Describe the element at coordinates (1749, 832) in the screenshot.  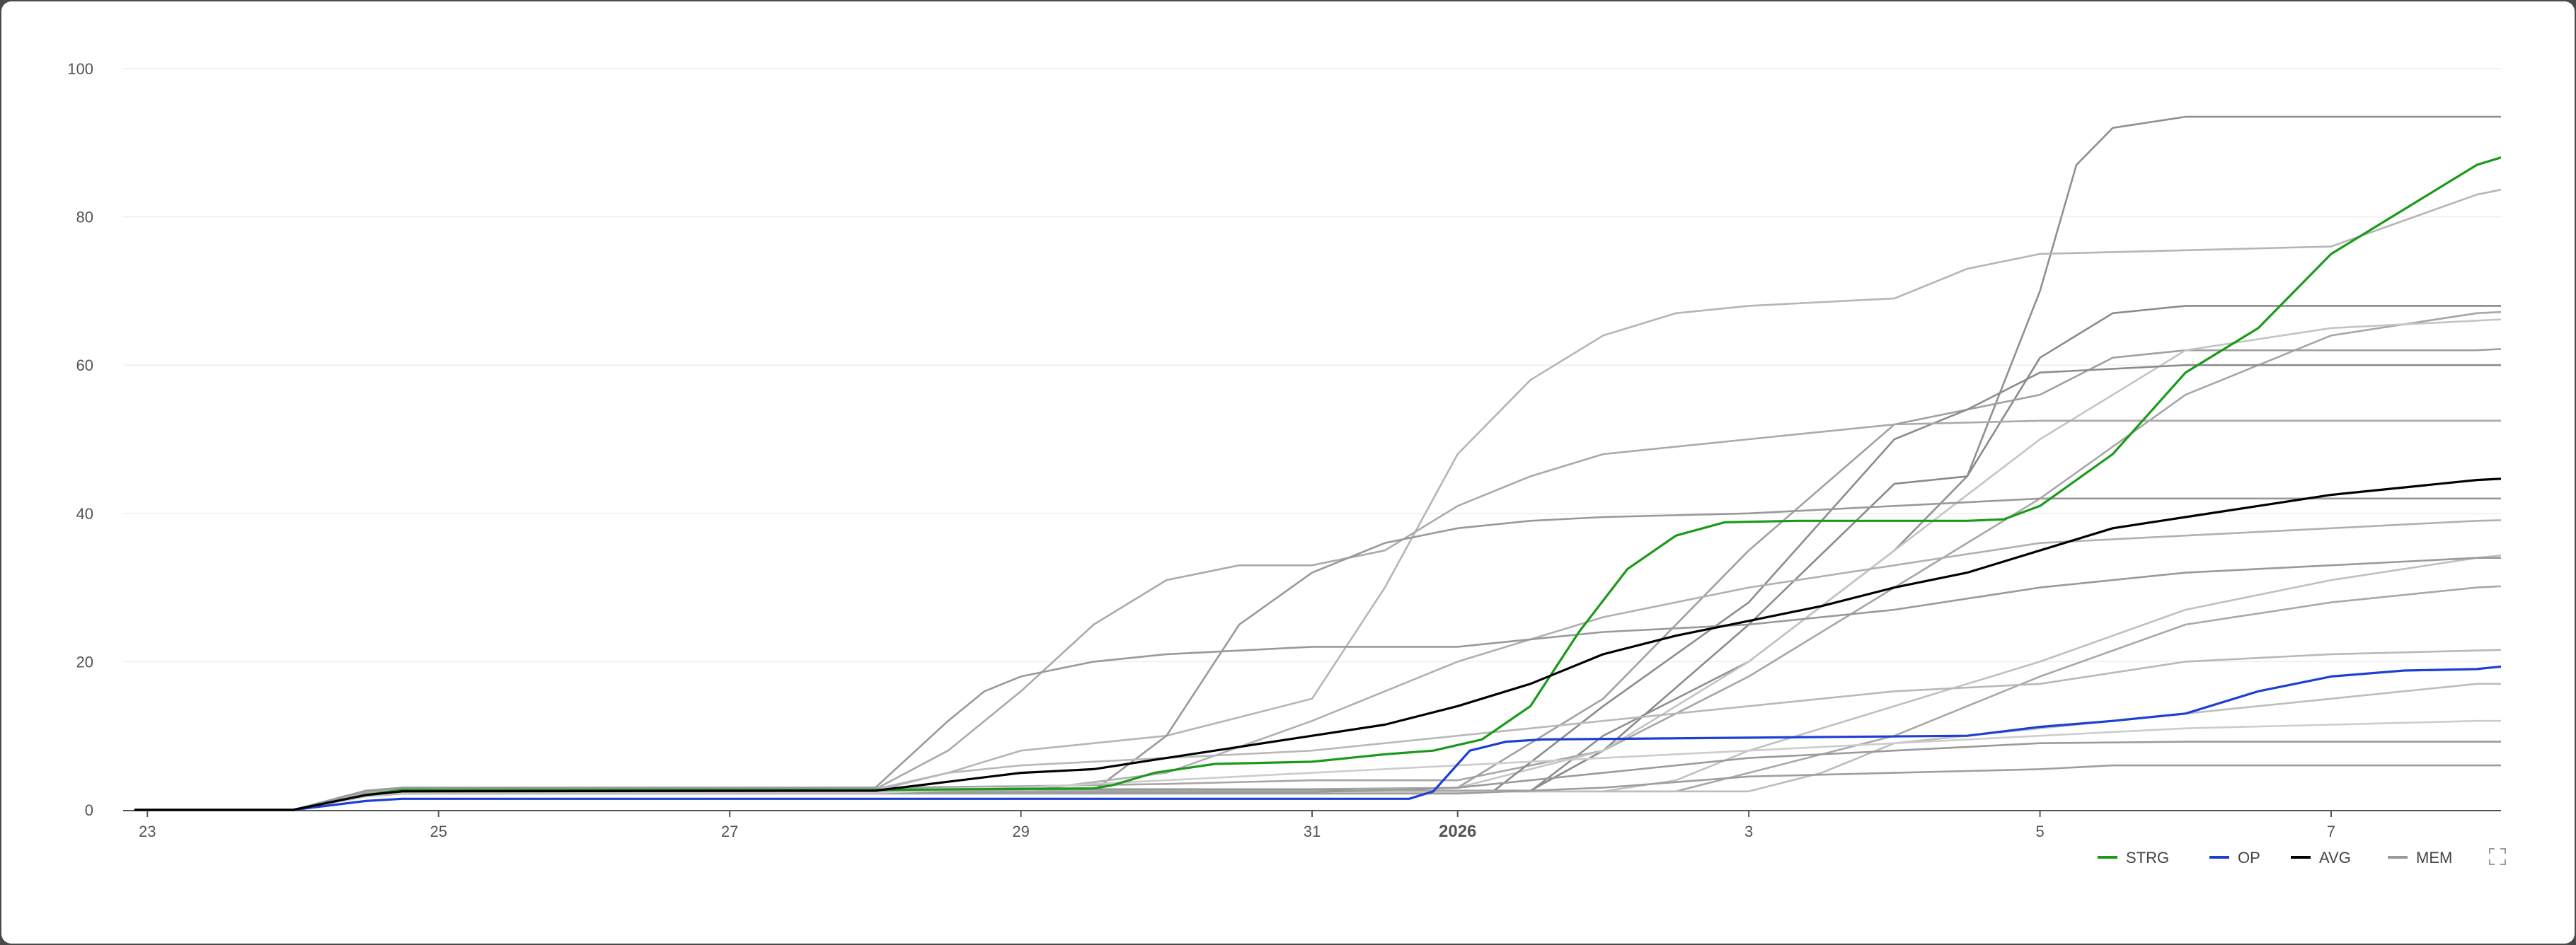
I see `x-tick-label: 3` at that location.